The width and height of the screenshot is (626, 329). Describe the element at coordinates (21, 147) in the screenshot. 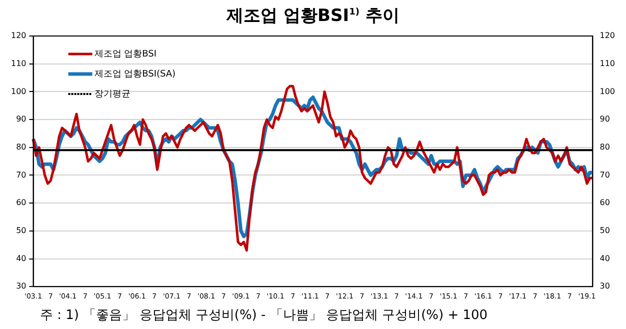

I see `y-tick-label: 80` at that location.